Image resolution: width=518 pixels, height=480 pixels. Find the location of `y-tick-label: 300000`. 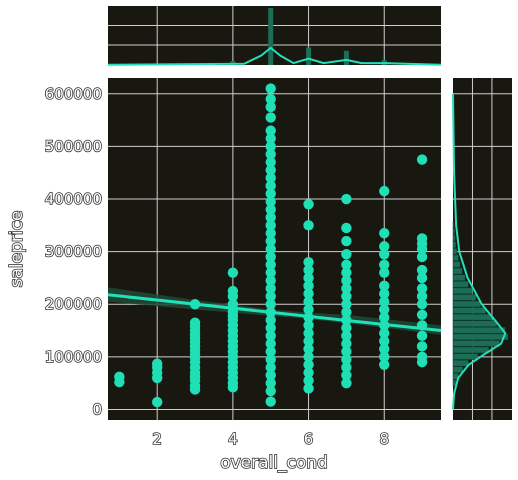

y-tick-label: 300000 is located at coordinates (73, 252).